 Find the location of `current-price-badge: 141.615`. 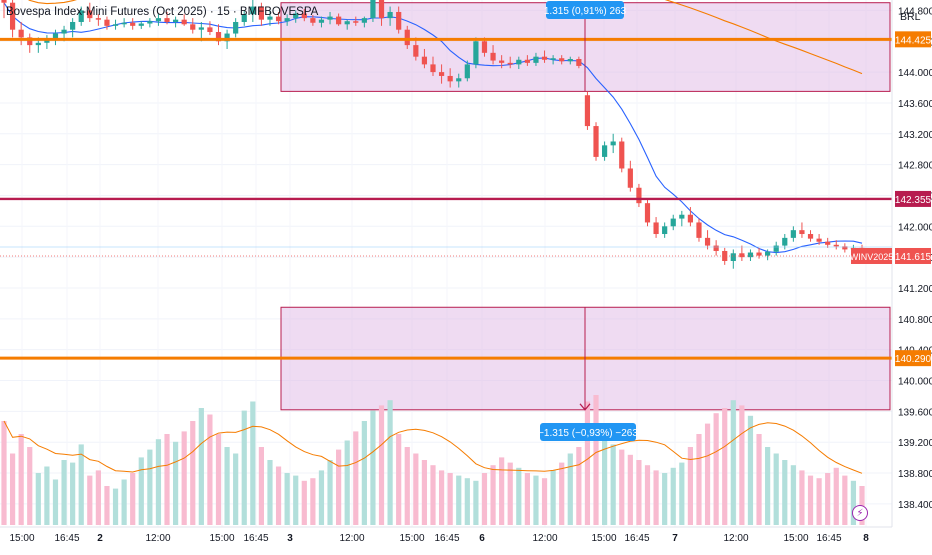

current-price-badge: 141.615 is located at coordinates (913, 255).